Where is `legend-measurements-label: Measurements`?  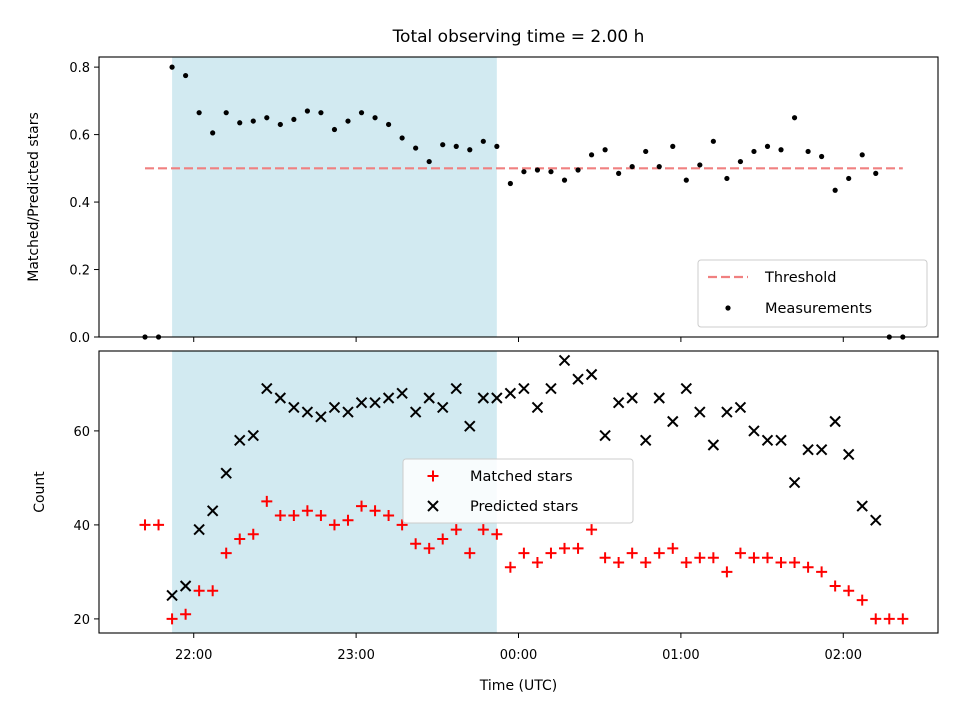
legend-measurements-label: Measurements is located at coordinates (818, 309).